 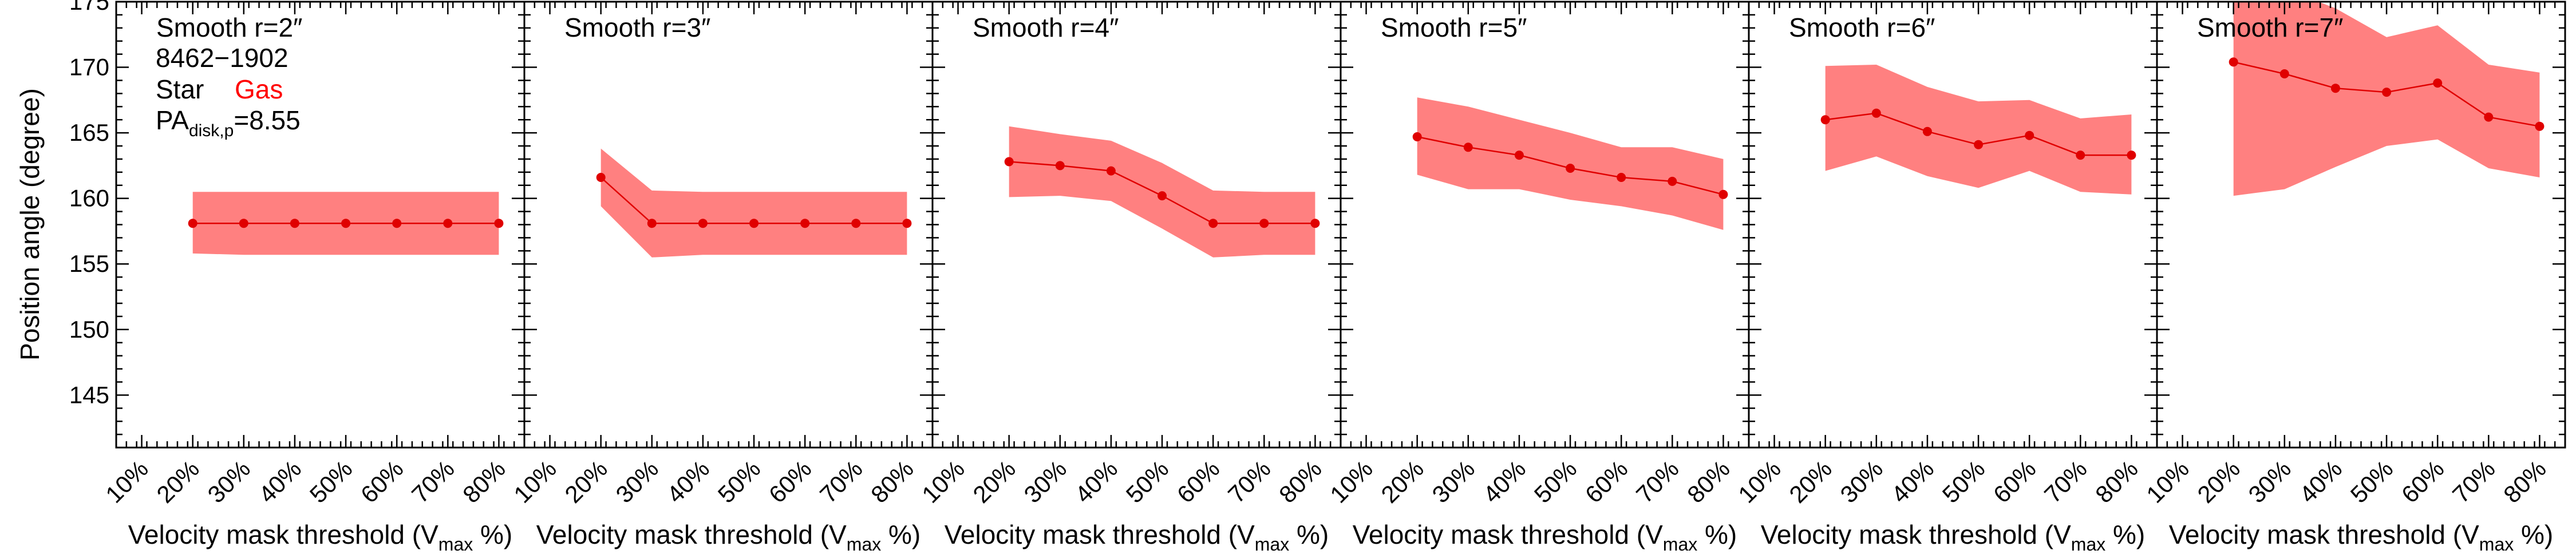 What do you see at coordinates (2270, 27) in the screenshot?
I see `panel-title: Smooth r=7″` at bounding box center [2270, 27].